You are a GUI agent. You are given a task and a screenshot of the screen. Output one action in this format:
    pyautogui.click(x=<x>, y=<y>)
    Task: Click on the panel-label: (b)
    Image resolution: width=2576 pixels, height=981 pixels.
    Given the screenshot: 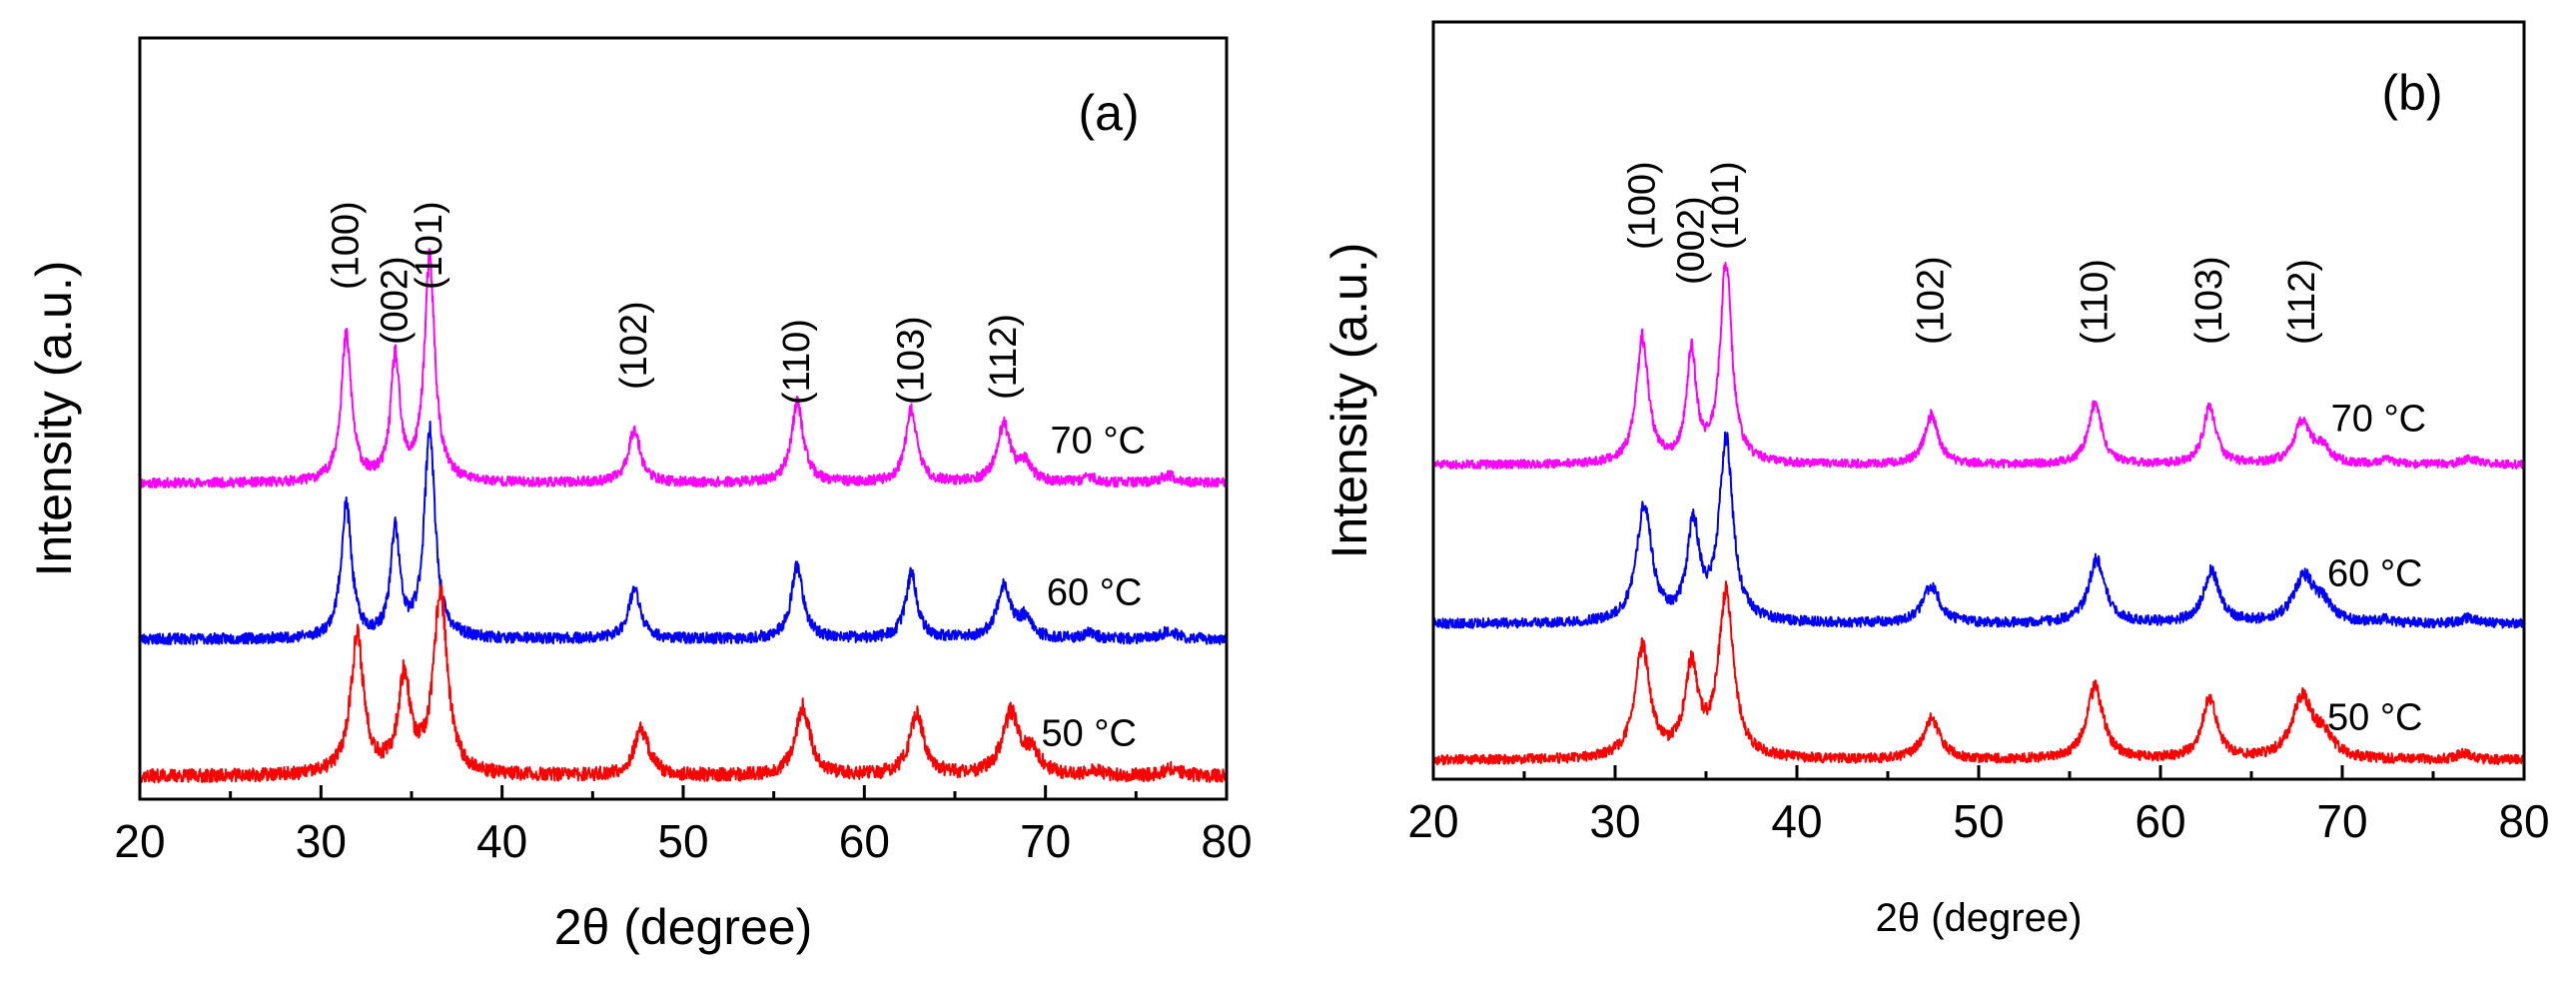 What is the action you would take?
    pyautogui.click(x=2411, y=93)
    